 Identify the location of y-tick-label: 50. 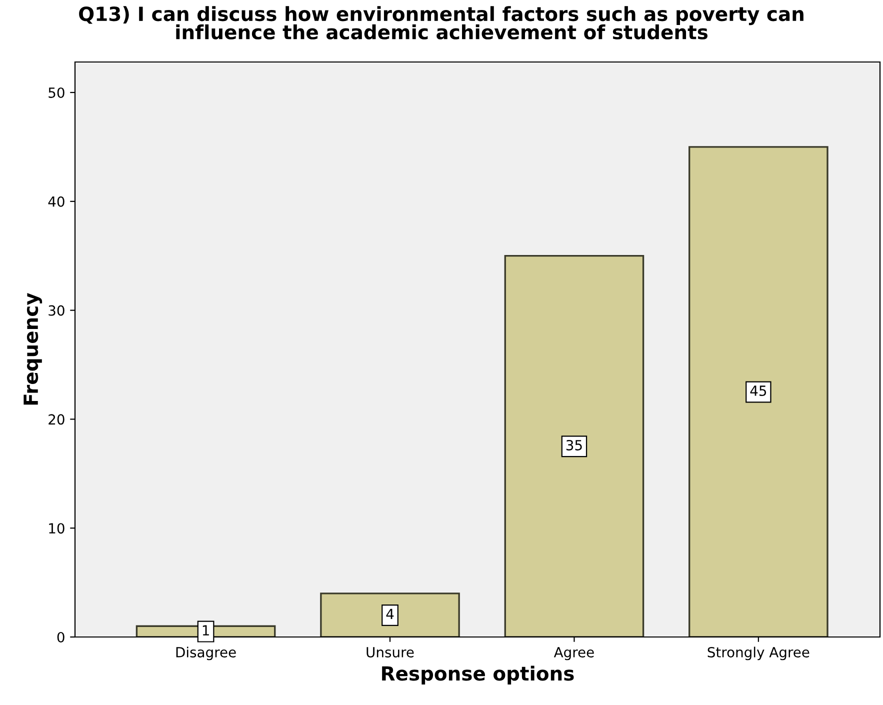
(56, 92).